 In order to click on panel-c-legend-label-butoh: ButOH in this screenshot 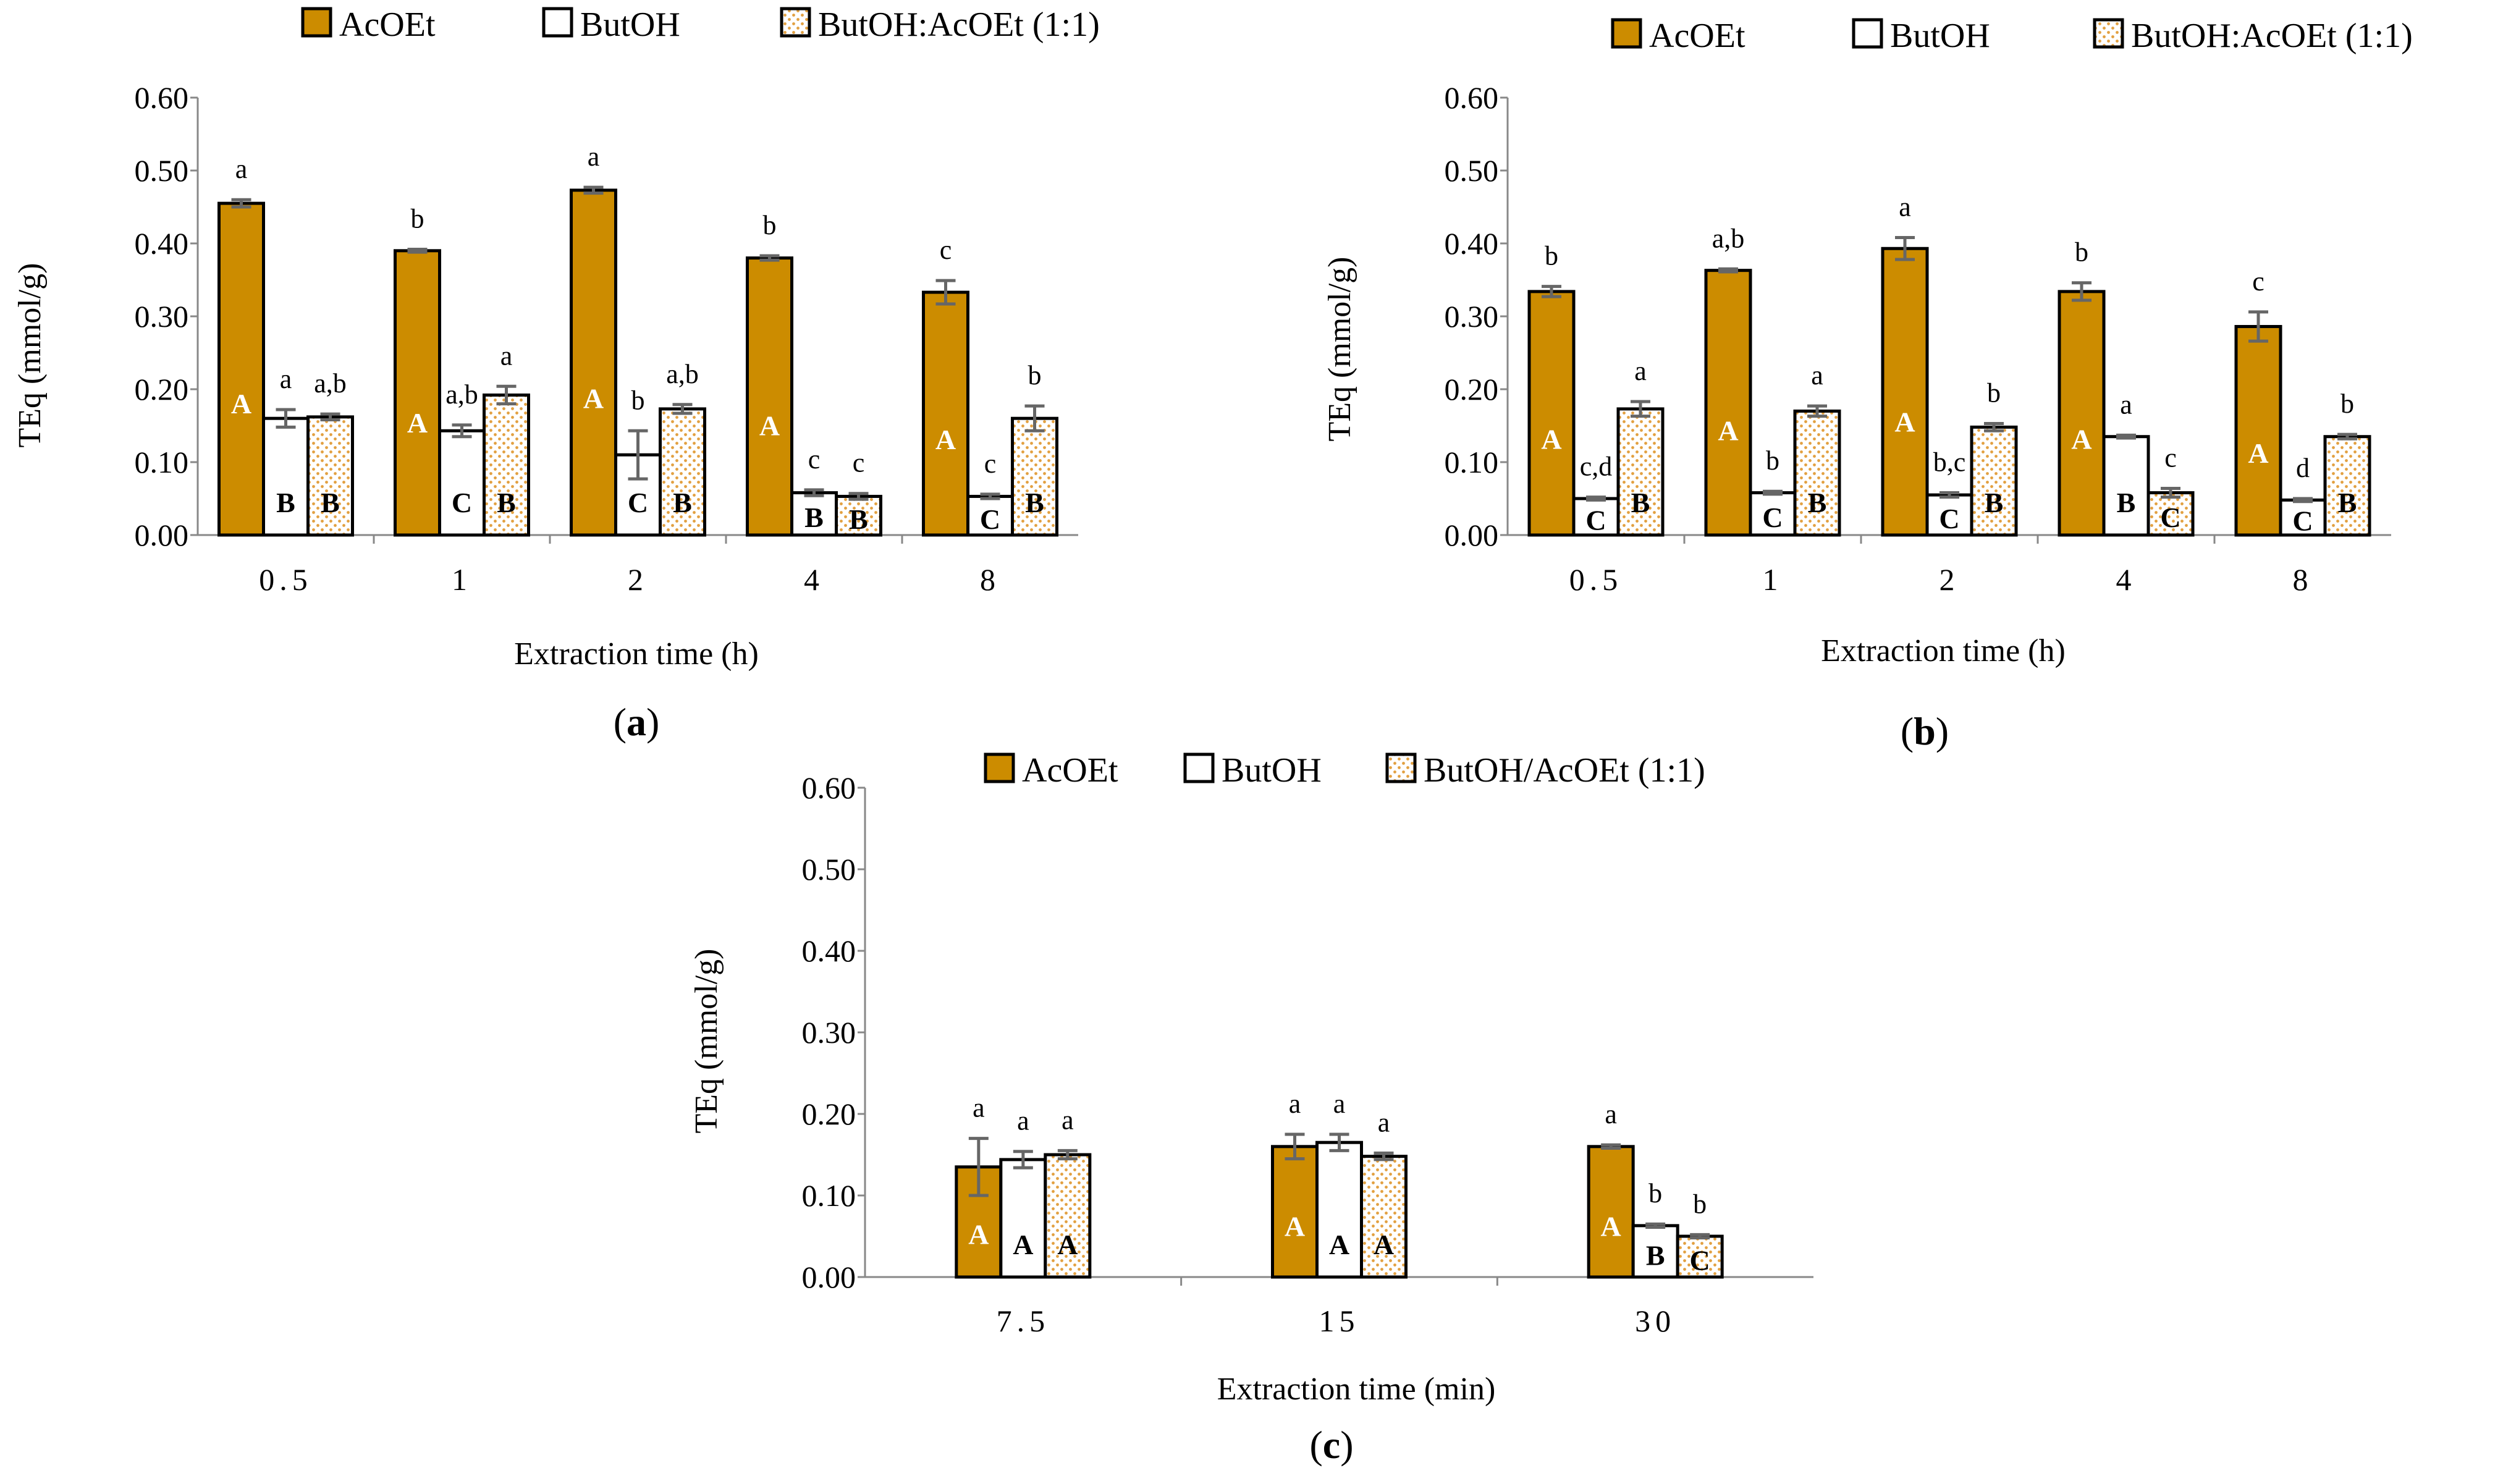, I will do `click(1272, 770)`.